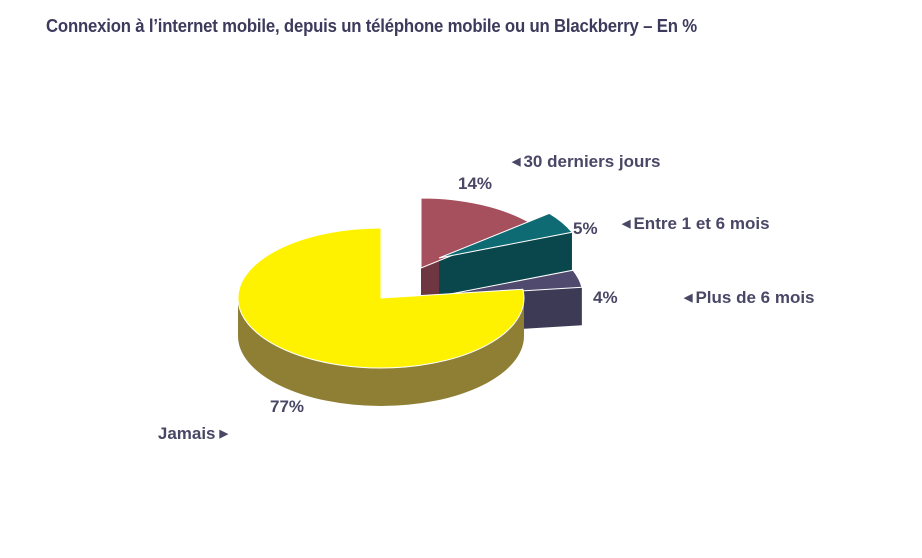 The width and height of the screenshot is (922, 558). Describe the element at coordinates (754, 297) in the screenshot. I see `legend-label-text: Plus de 6 mois` at that location.